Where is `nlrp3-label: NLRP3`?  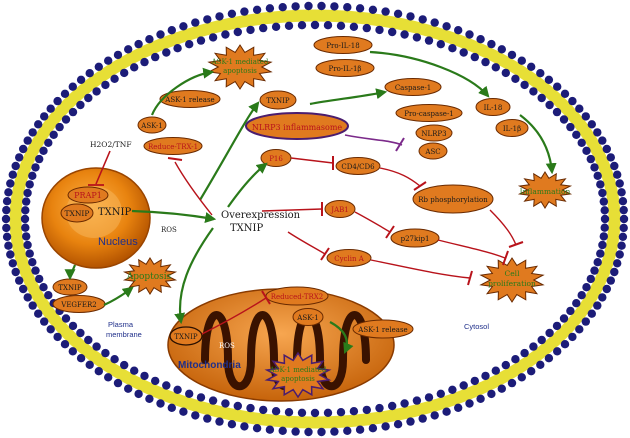
nlrp3-label: NLRP3 is located at coordinates (433, 134).